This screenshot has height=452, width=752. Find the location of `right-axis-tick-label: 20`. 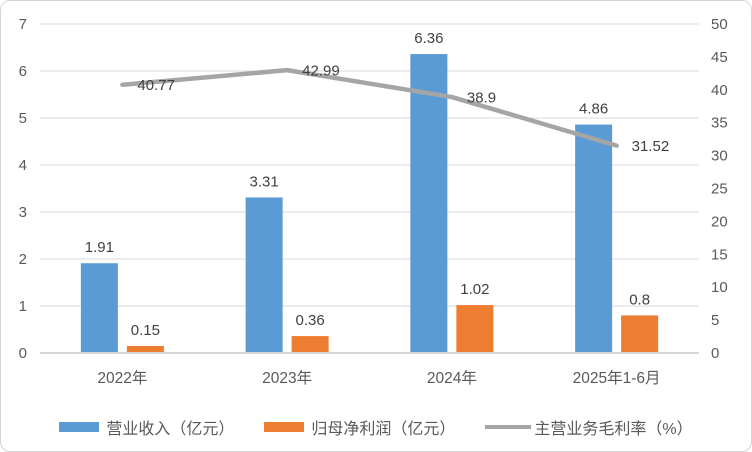

right-axis-tick-label: 20 is located at coordinates (719, 221).